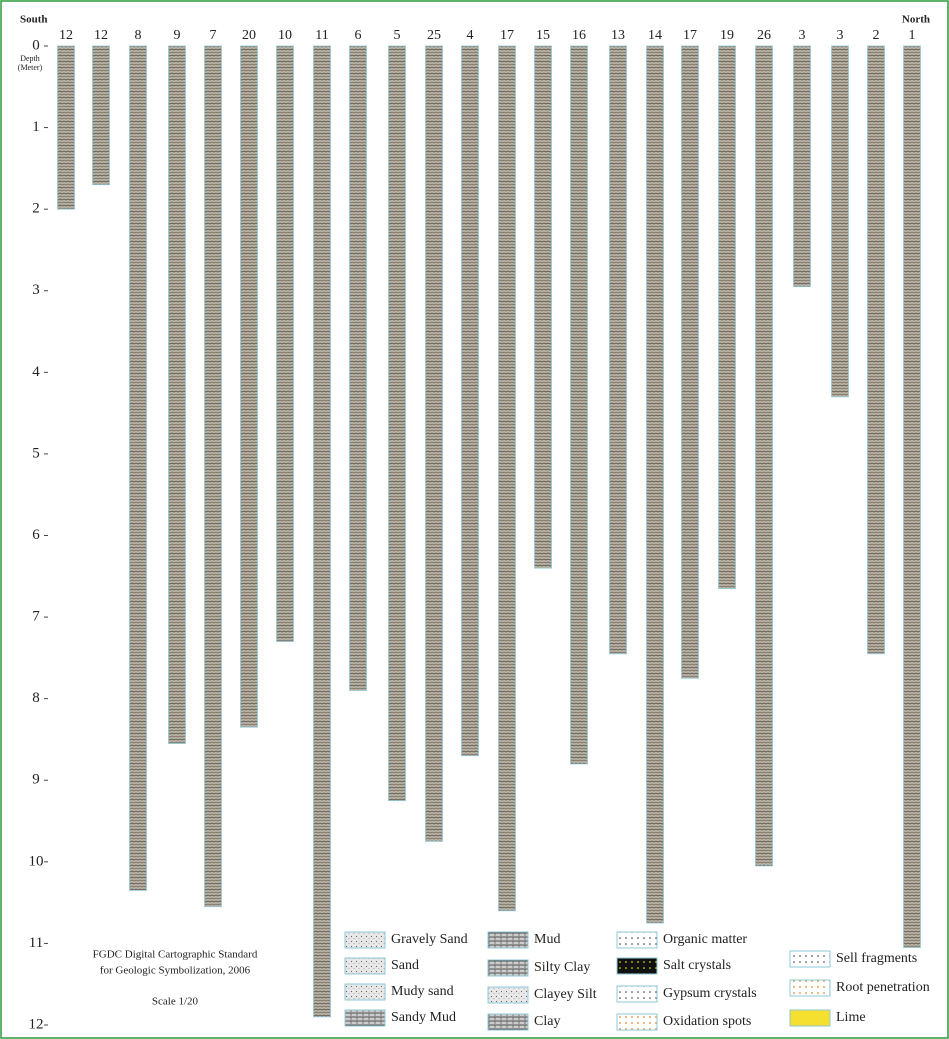  Describe the element at coordinates (422, 991) in the screenshot. I see `legend-label: Mudy sand` at that location.